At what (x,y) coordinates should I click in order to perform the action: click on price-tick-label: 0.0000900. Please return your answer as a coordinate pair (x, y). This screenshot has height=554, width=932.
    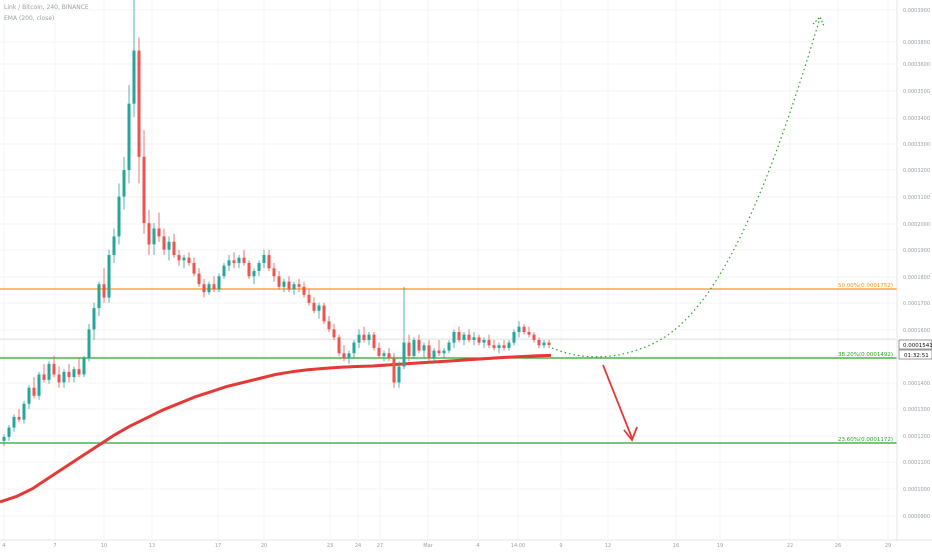
    Looking at the image, I should click on (916, 517).